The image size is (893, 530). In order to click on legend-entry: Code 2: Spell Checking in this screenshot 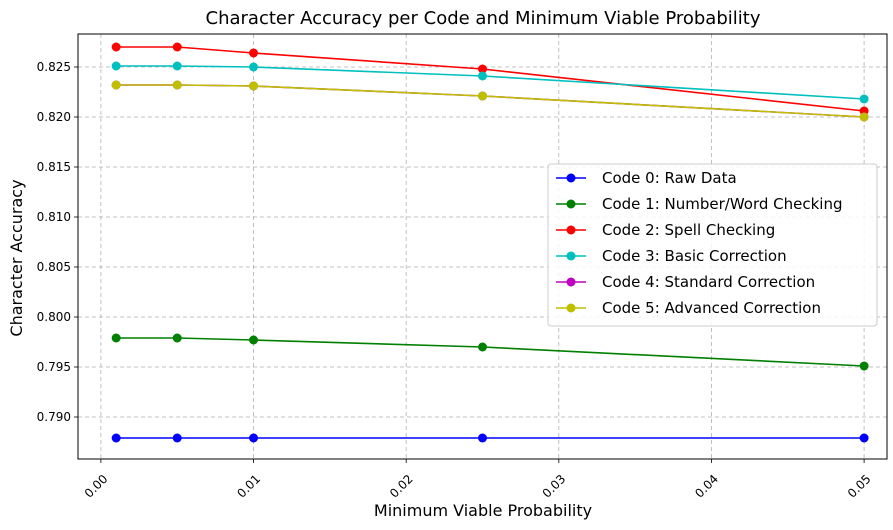, I will do `click(665, 230)`.